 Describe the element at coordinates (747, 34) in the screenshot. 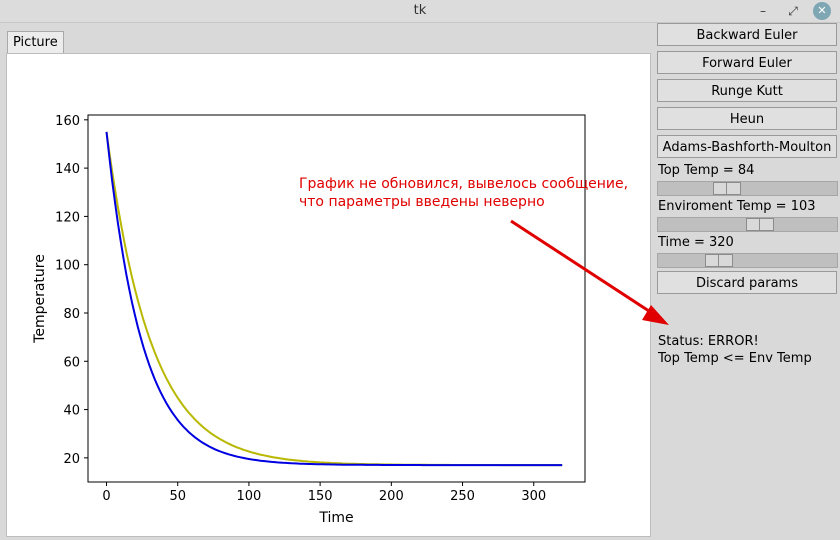

I see `backward-euler-button: Backward Euler` at that location.